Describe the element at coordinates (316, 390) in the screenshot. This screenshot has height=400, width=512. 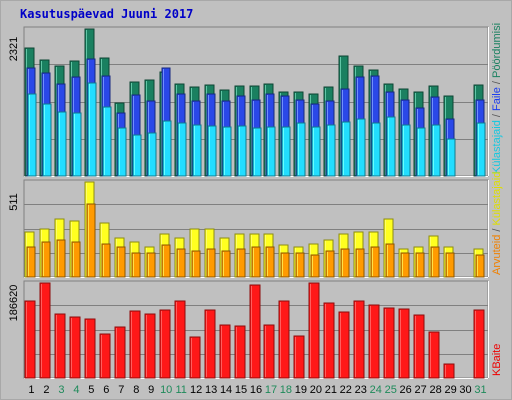
I see `x-tick-label-20: 20` at that location.